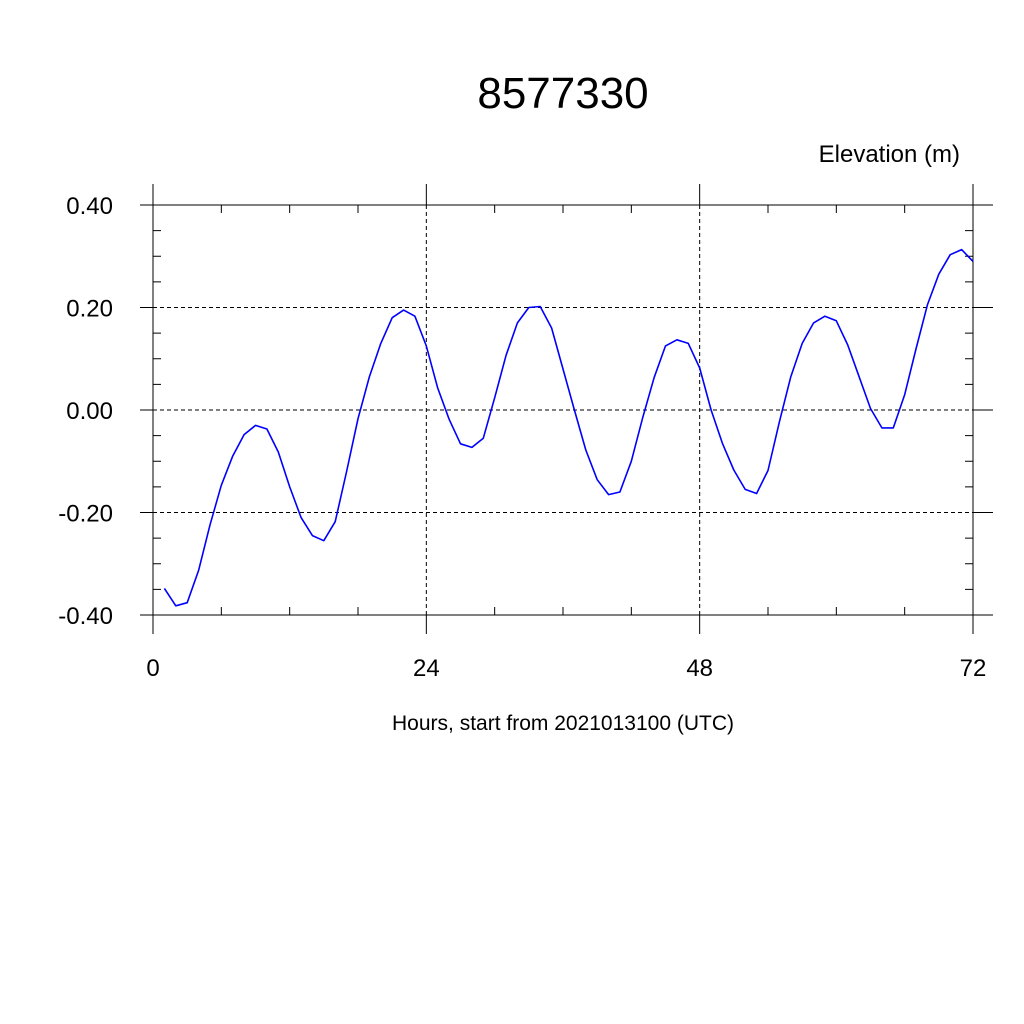  I want to click on x-tick-label: 48, so click(699, 668).